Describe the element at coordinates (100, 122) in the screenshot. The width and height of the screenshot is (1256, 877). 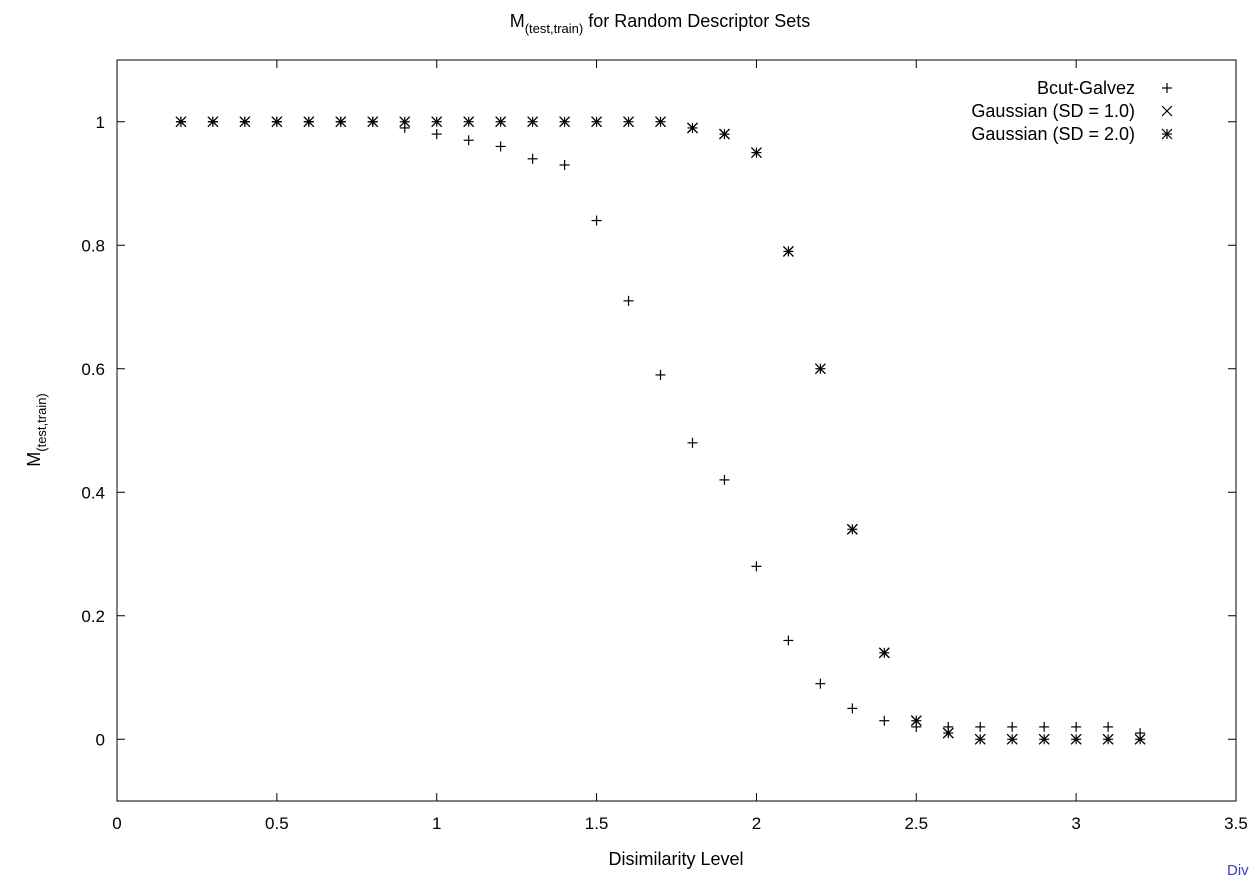
I see `y-tick-label: 1` at that location.